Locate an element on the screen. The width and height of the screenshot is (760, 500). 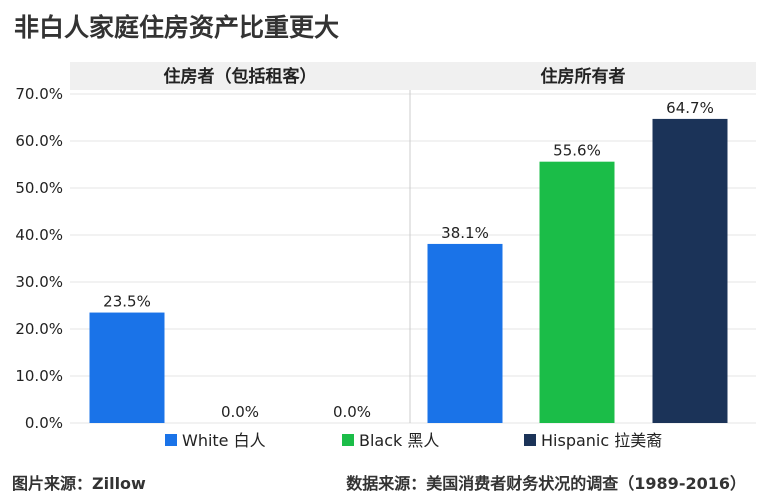
bar-value-label: 38.1% is located at coordinates (465, 233).